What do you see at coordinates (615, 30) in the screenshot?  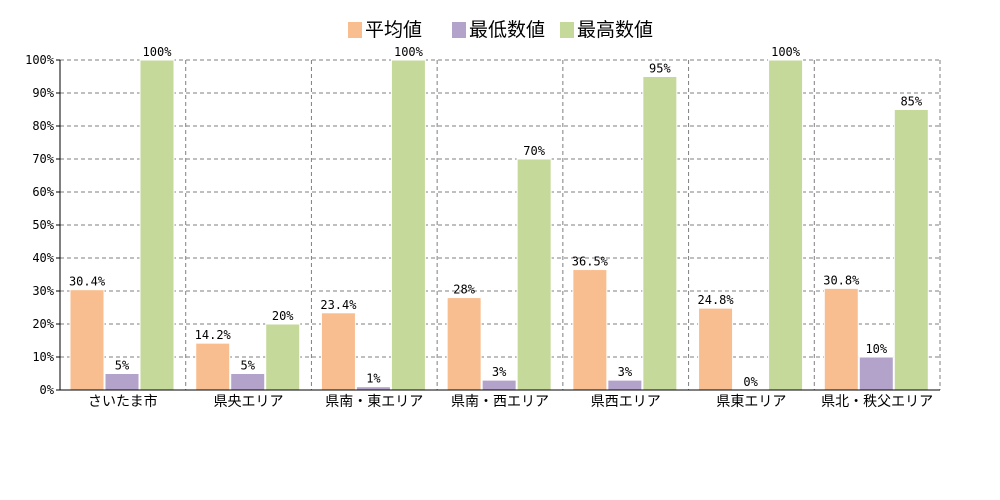 I see `legend-label: 最高数値` at bounding box center [615, 30].